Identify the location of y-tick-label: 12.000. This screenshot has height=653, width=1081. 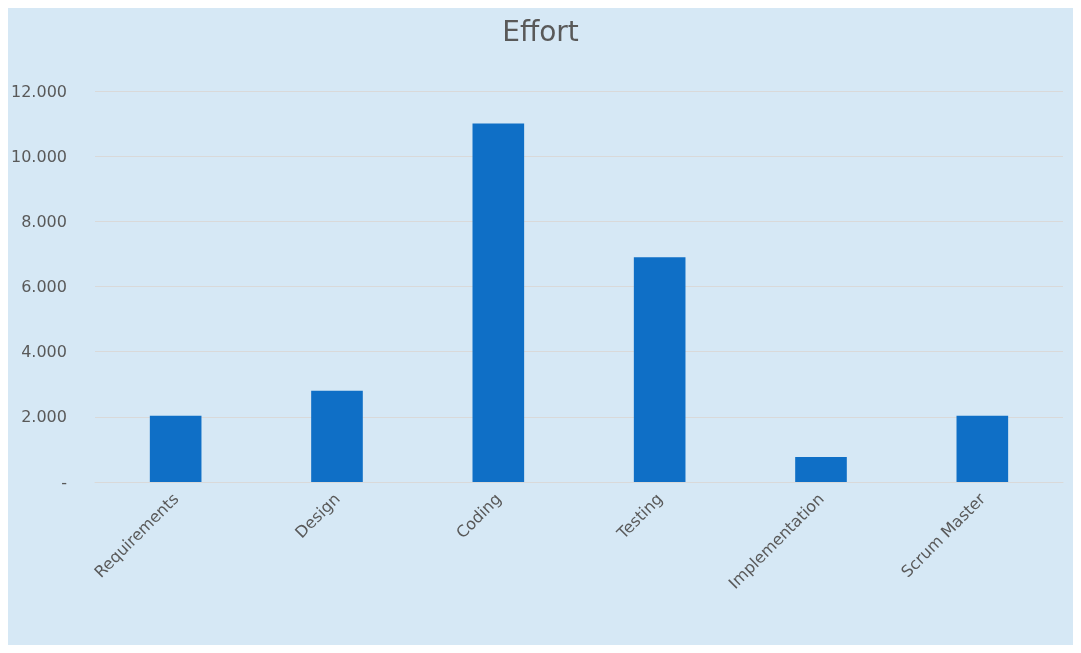
(39, 91).